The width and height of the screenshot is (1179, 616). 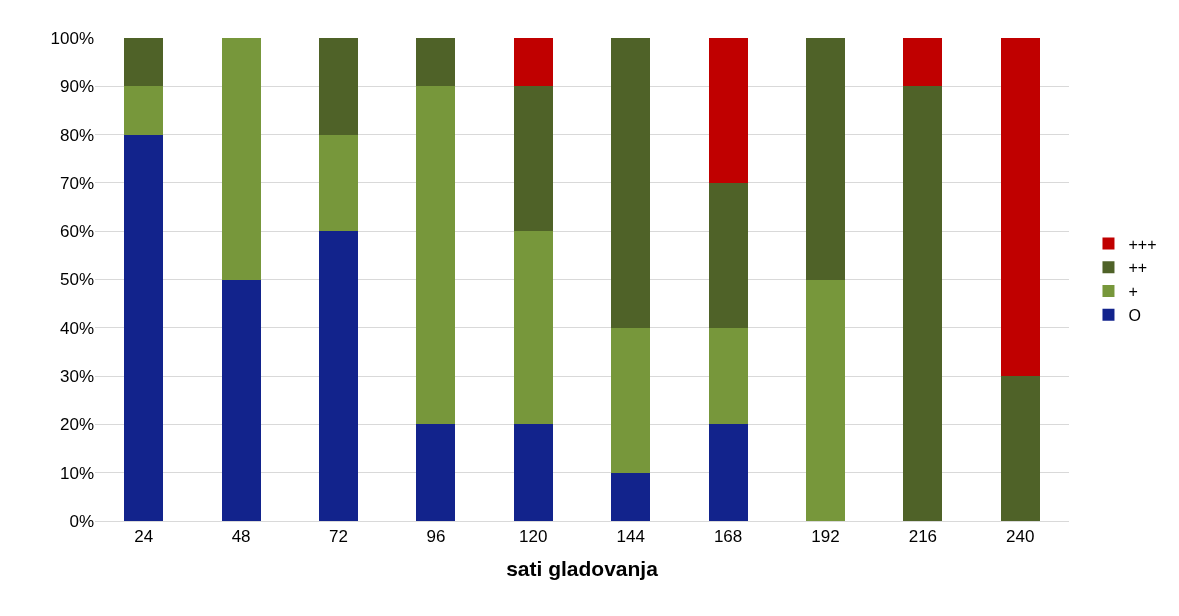 What do you see at coordinates (72, 38) in the screenshot?
I see `y-tick-label: 100%` at bounding box center [72, 38].